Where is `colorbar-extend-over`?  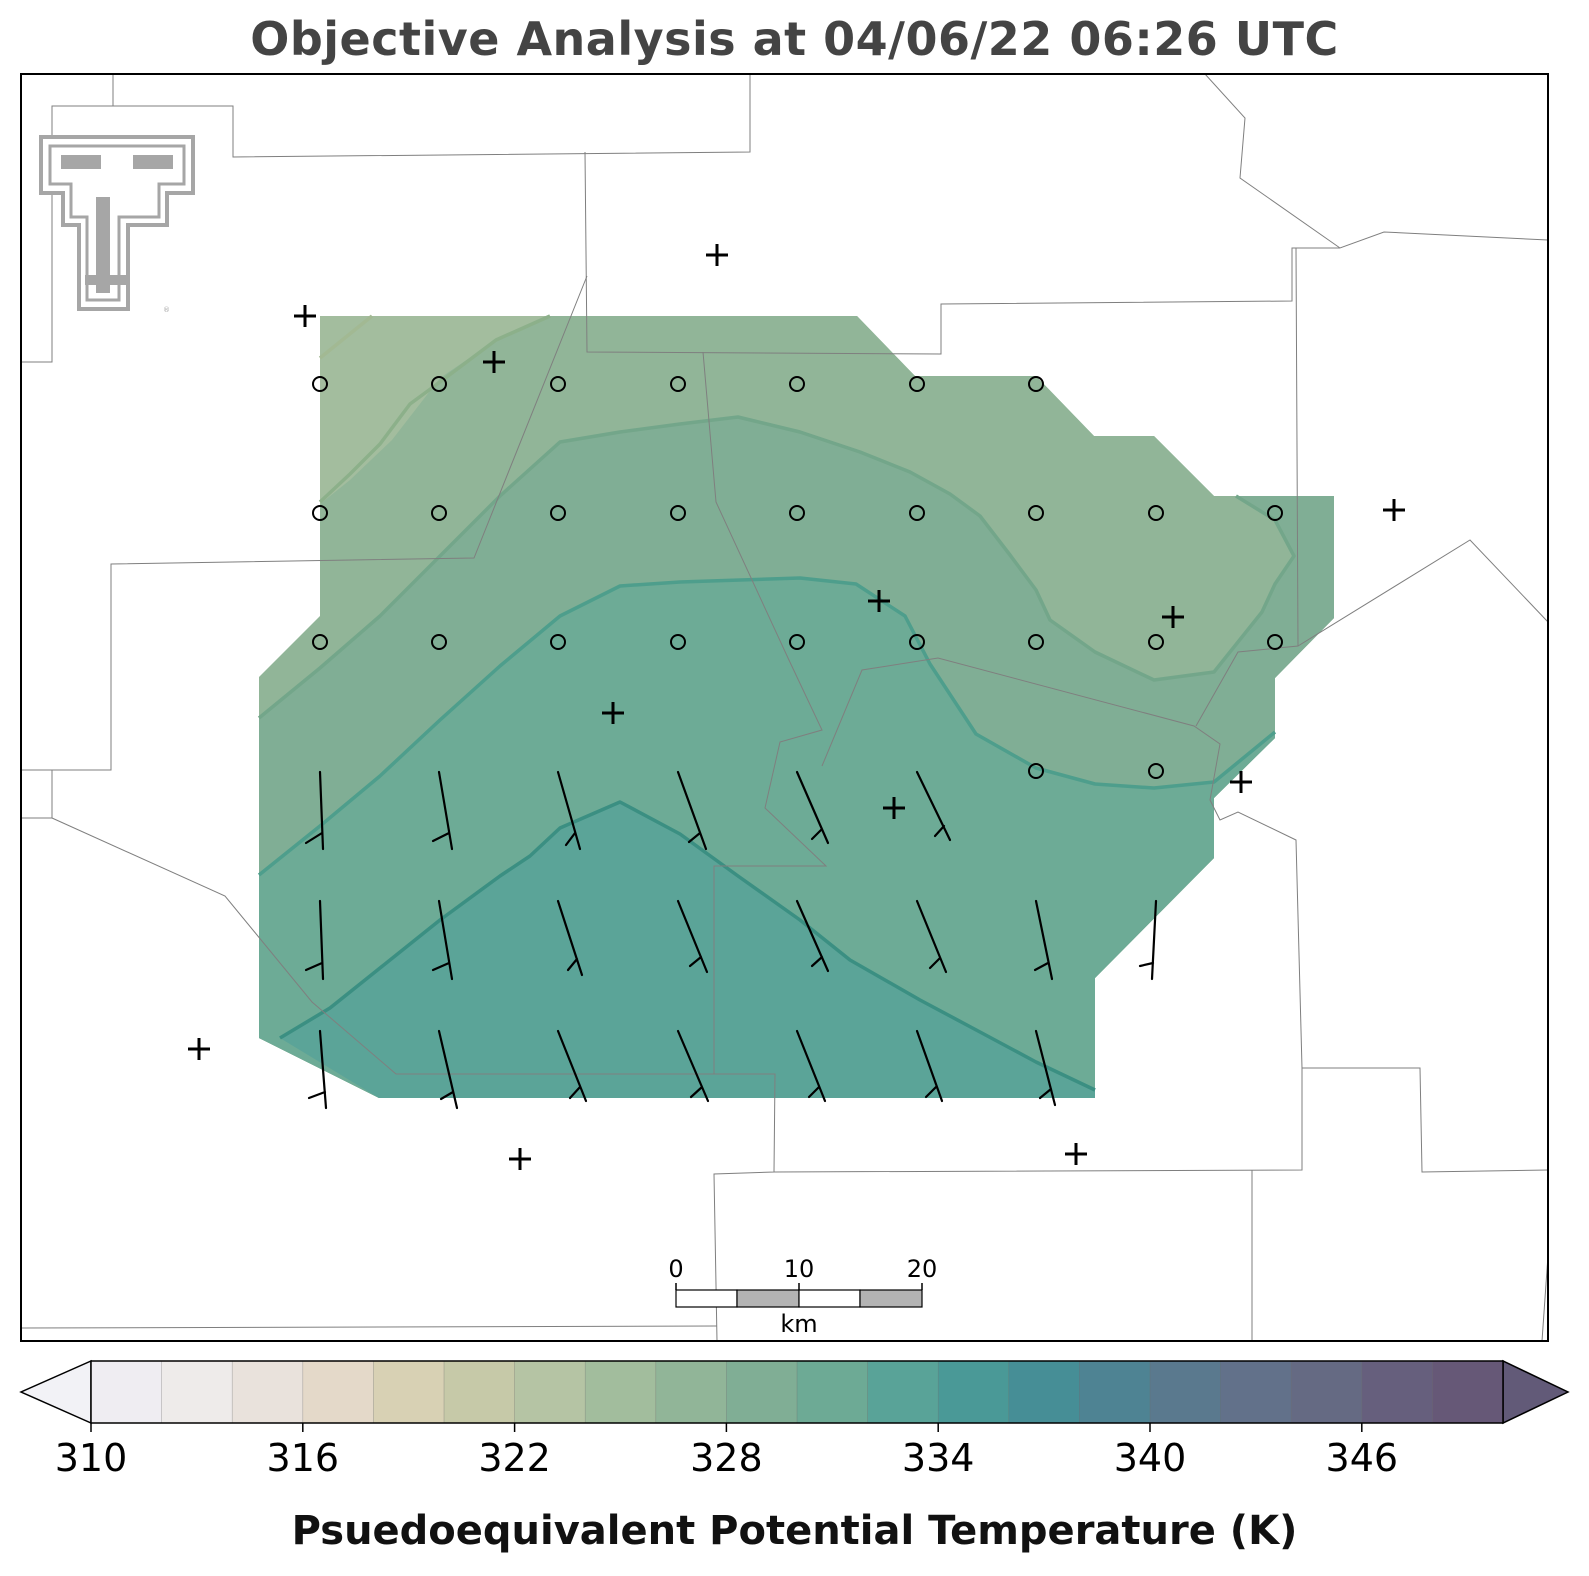
colorbar-extend-over is located at coordinates (1536, 1392).